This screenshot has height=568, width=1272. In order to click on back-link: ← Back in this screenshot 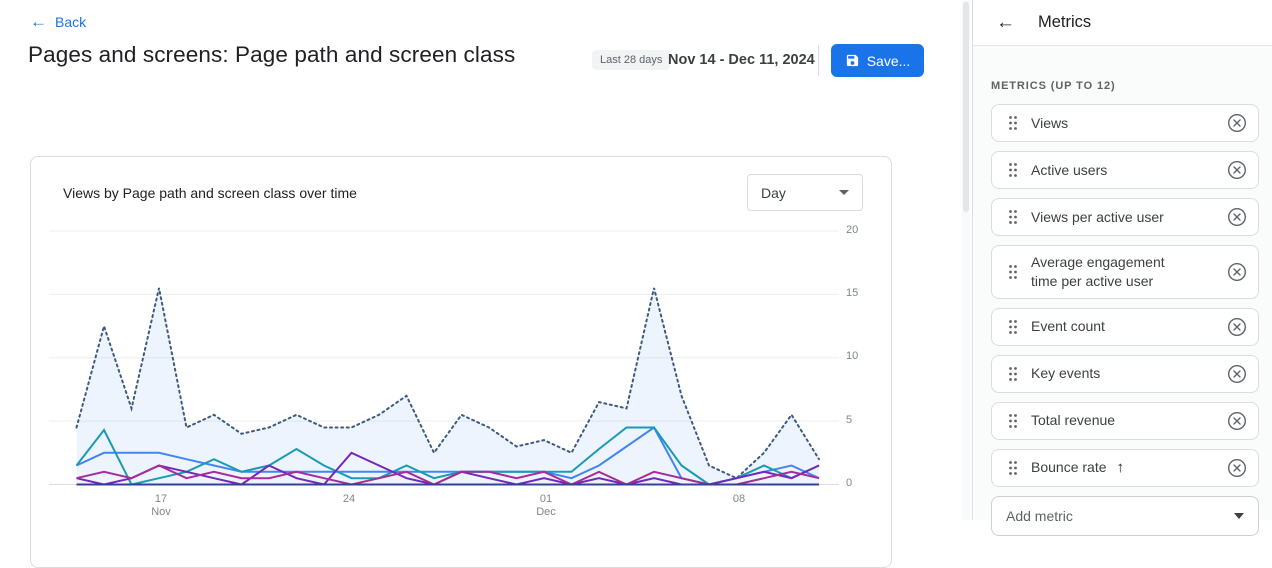, I will do `click(58, 21)`.